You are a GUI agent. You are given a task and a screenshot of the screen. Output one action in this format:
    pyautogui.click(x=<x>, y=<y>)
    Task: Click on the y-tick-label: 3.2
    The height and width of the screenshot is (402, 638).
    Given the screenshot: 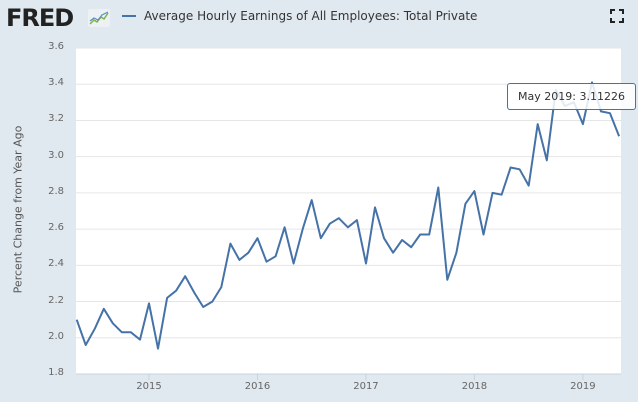 What is the action you would take?
    pyautogui.click(x=56, y=119)
    